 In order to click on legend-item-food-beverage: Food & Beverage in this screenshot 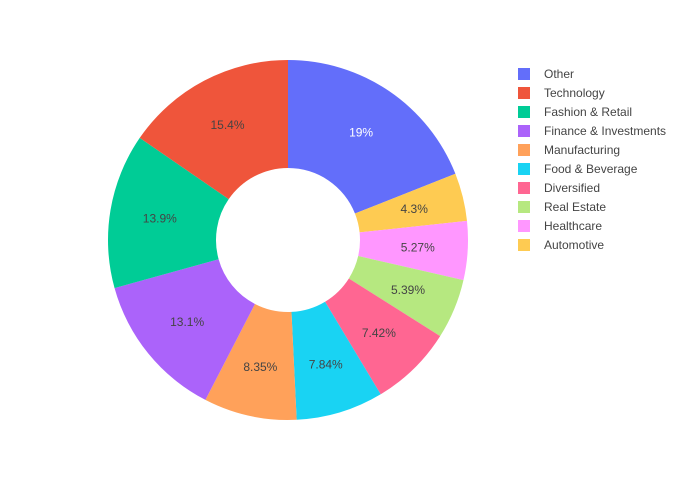, I will do `click(578, 169)`.